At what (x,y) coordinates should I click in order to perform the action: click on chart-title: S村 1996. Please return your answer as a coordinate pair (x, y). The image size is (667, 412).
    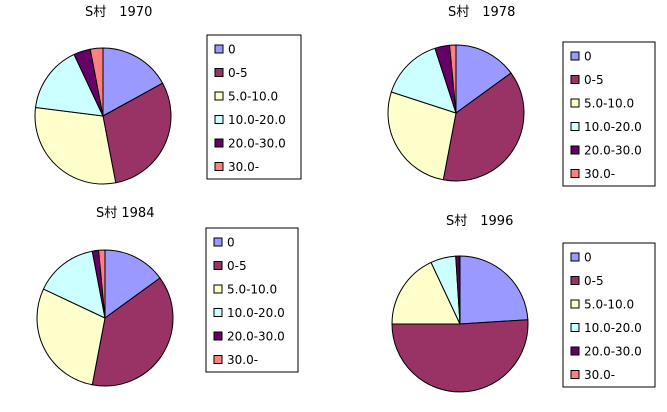
    Looking at the image, I should click on (479, 221).